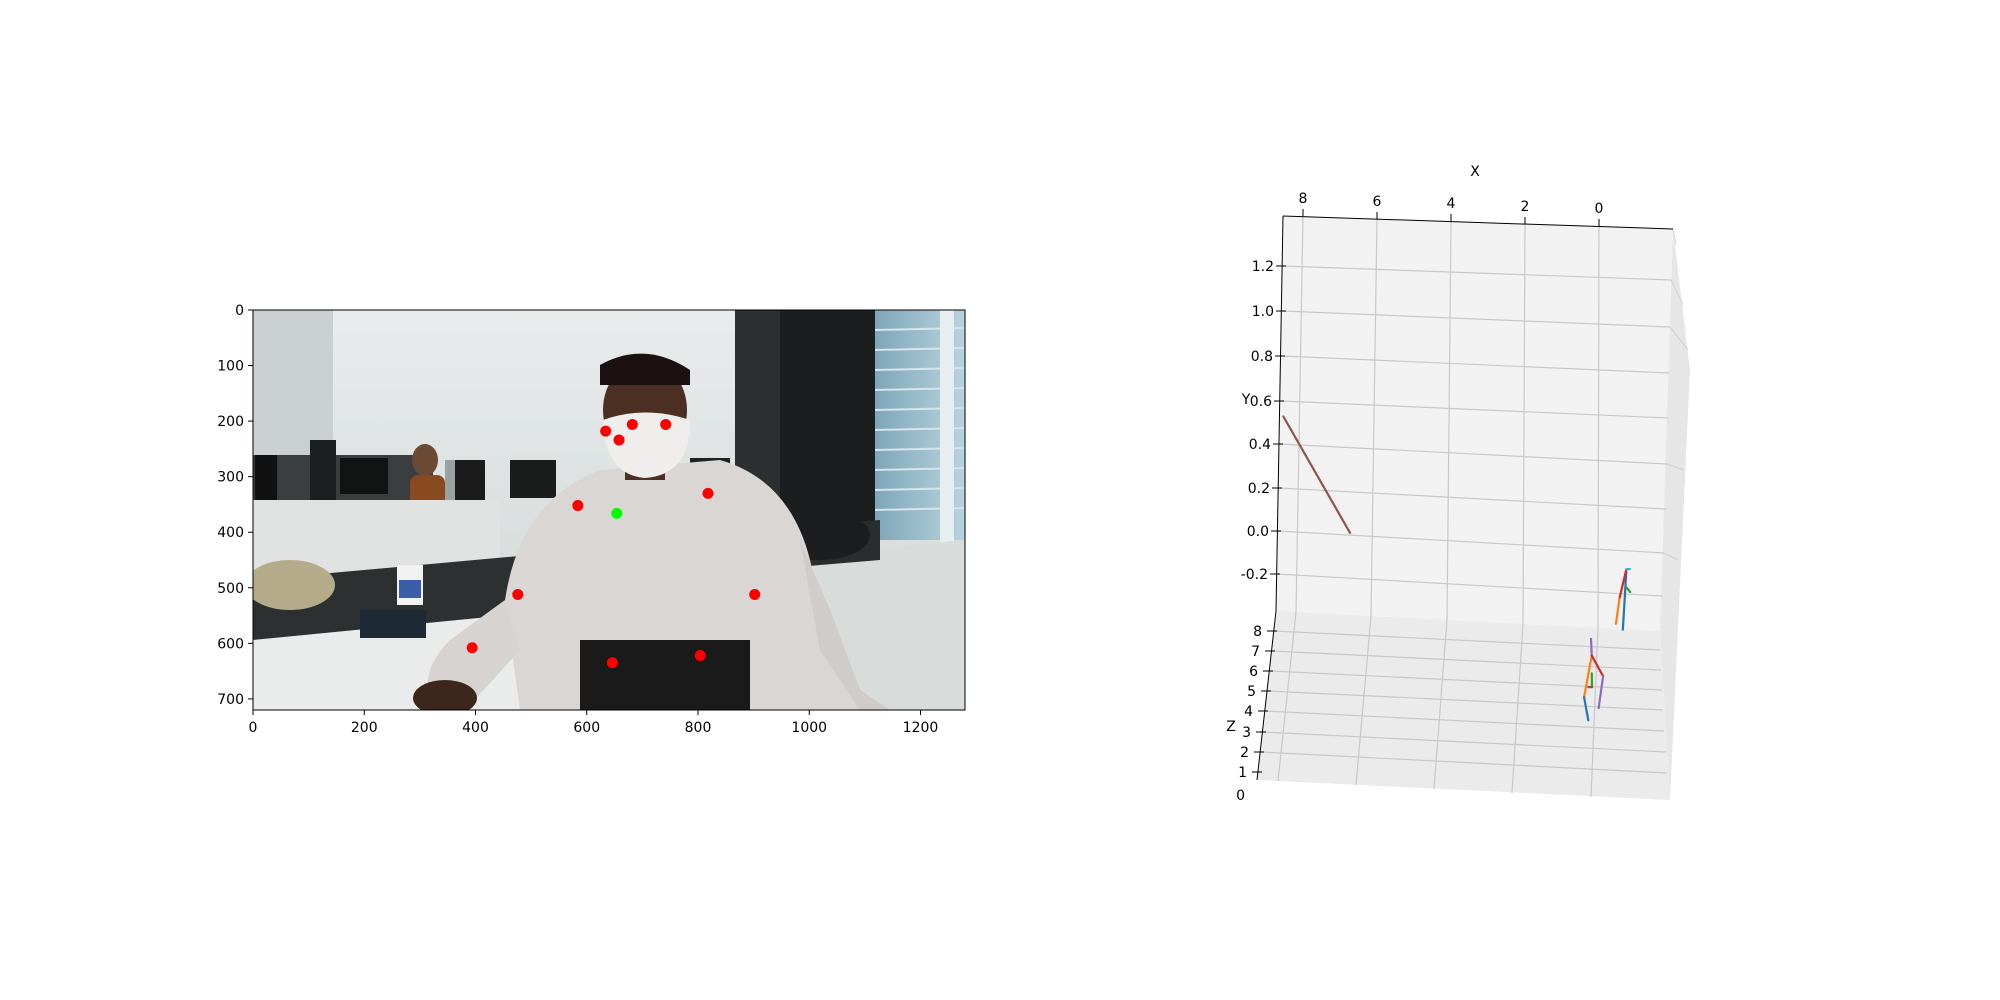 This screenshot has height=1000, width=2000. What do you see at coordinates (1261, 402) in the screenshot?
I see `y-tick-label: 0.6` at bounding box center [1261, 402].